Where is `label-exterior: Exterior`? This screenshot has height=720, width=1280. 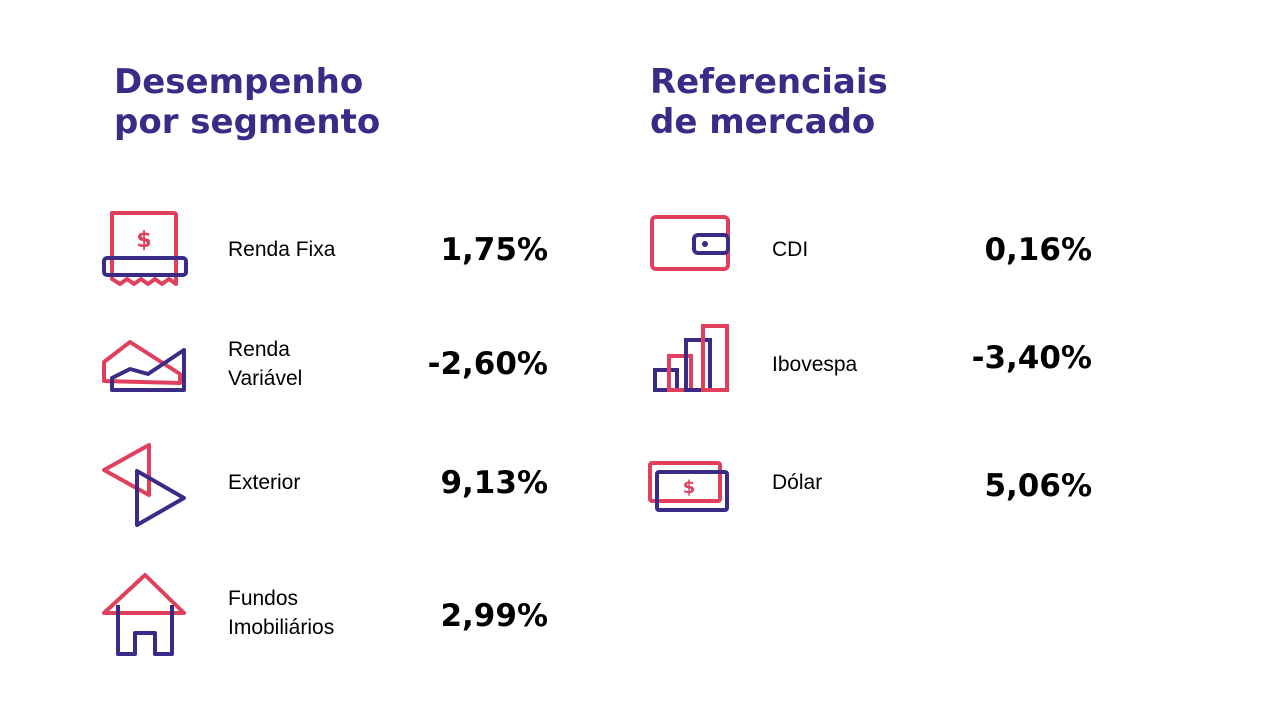 label-exterior: Exterior is located at coordinates (264, 482).